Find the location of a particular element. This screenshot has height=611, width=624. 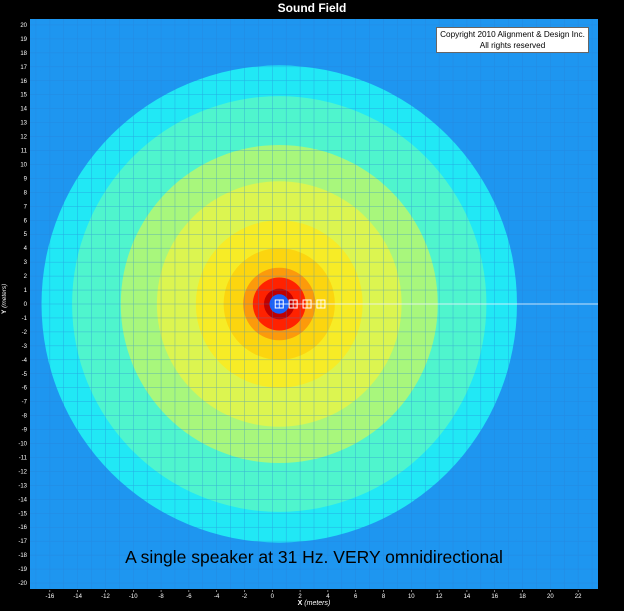

y-tick-label: 1 is located at coordinates (26, 291).